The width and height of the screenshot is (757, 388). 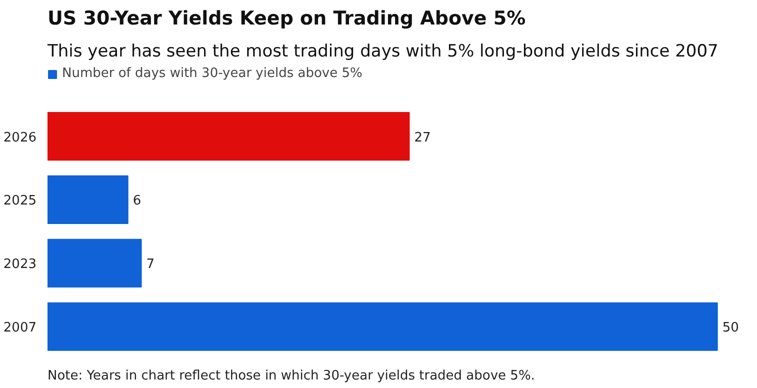 What do you see at coordinates (730, 328) in the screenshot?
I see `data-label: 50` at bounding box center [730, 328].